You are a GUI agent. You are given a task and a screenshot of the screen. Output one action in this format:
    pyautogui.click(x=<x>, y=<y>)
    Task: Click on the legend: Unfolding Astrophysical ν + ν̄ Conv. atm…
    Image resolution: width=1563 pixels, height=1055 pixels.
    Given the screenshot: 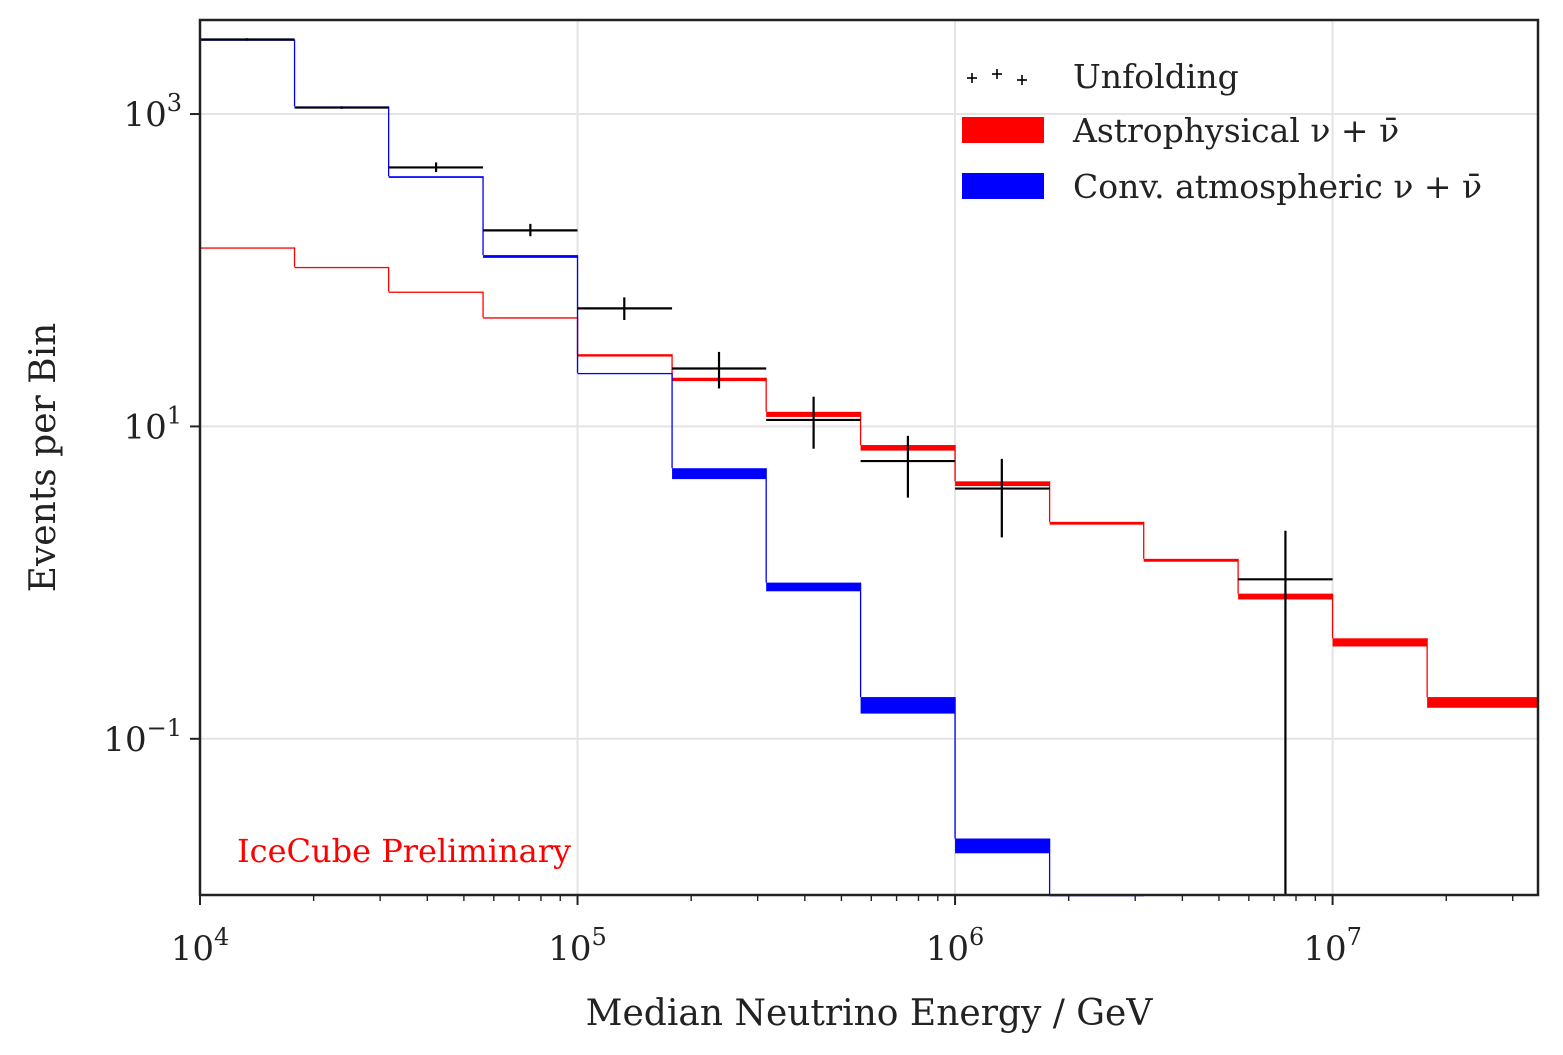 What is the action you would take?
    pyautogui.click(x=1222, y=131)
    